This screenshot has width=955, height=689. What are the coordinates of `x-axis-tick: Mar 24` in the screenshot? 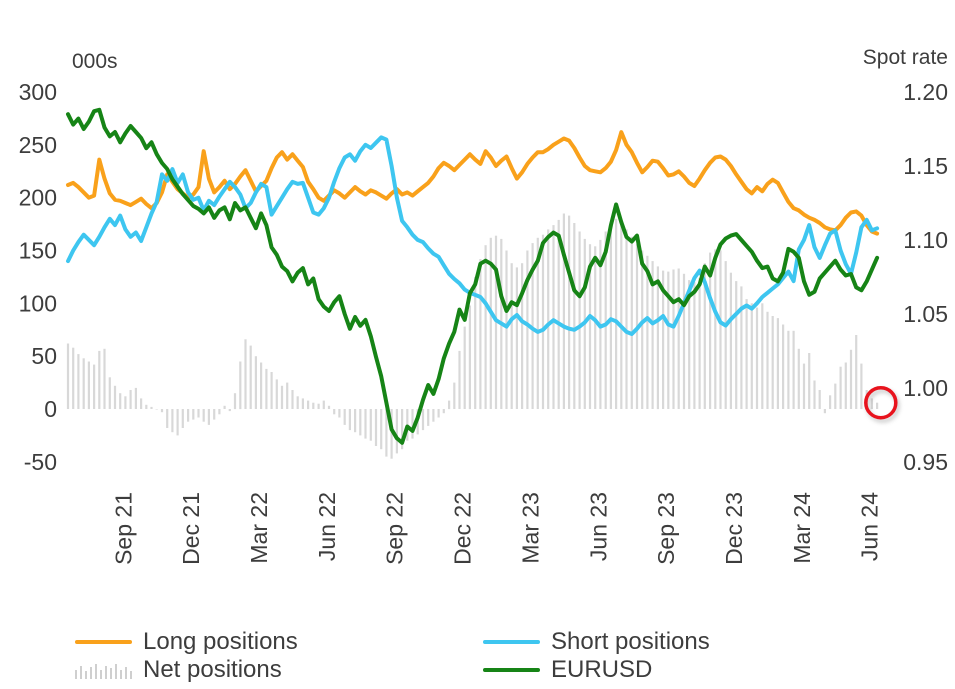 It's located at (802, 528).